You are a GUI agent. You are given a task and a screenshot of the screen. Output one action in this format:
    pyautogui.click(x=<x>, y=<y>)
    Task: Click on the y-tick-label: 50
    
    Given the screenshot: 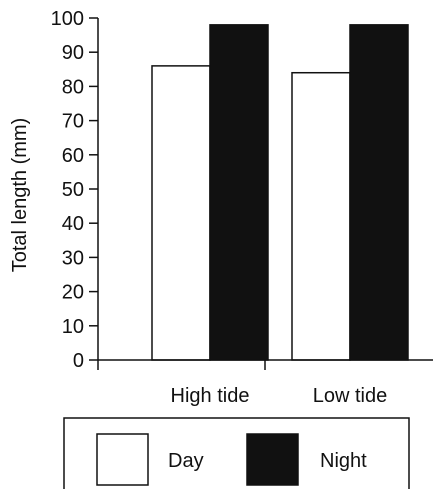 What is the action you would take?
    pyautogui.click(x=73, y=190)
    